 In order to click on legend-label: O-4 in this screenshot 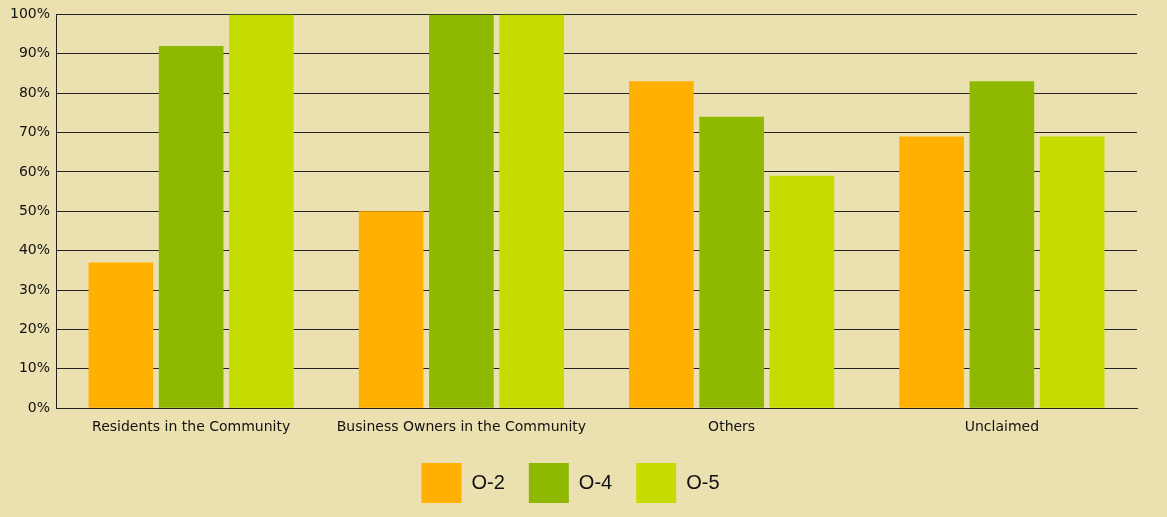, I will do `click(595, 481)`.